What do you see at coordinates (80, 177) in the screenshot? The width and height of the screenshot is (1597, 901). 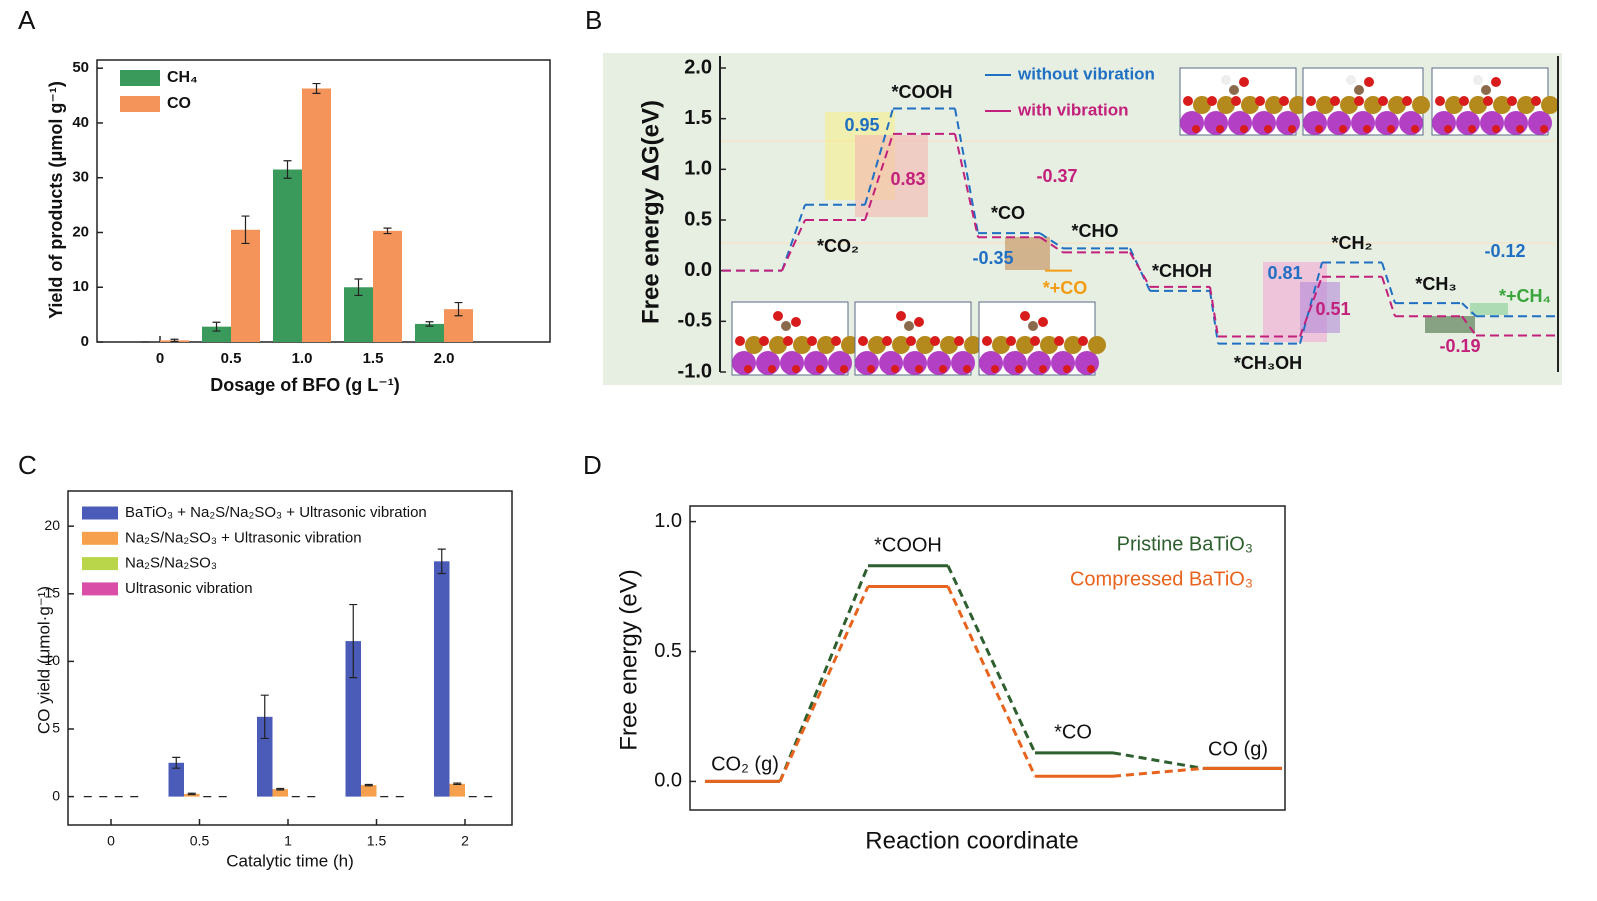 I see `y-tick-label: 30` at bounding box center [80, 177].